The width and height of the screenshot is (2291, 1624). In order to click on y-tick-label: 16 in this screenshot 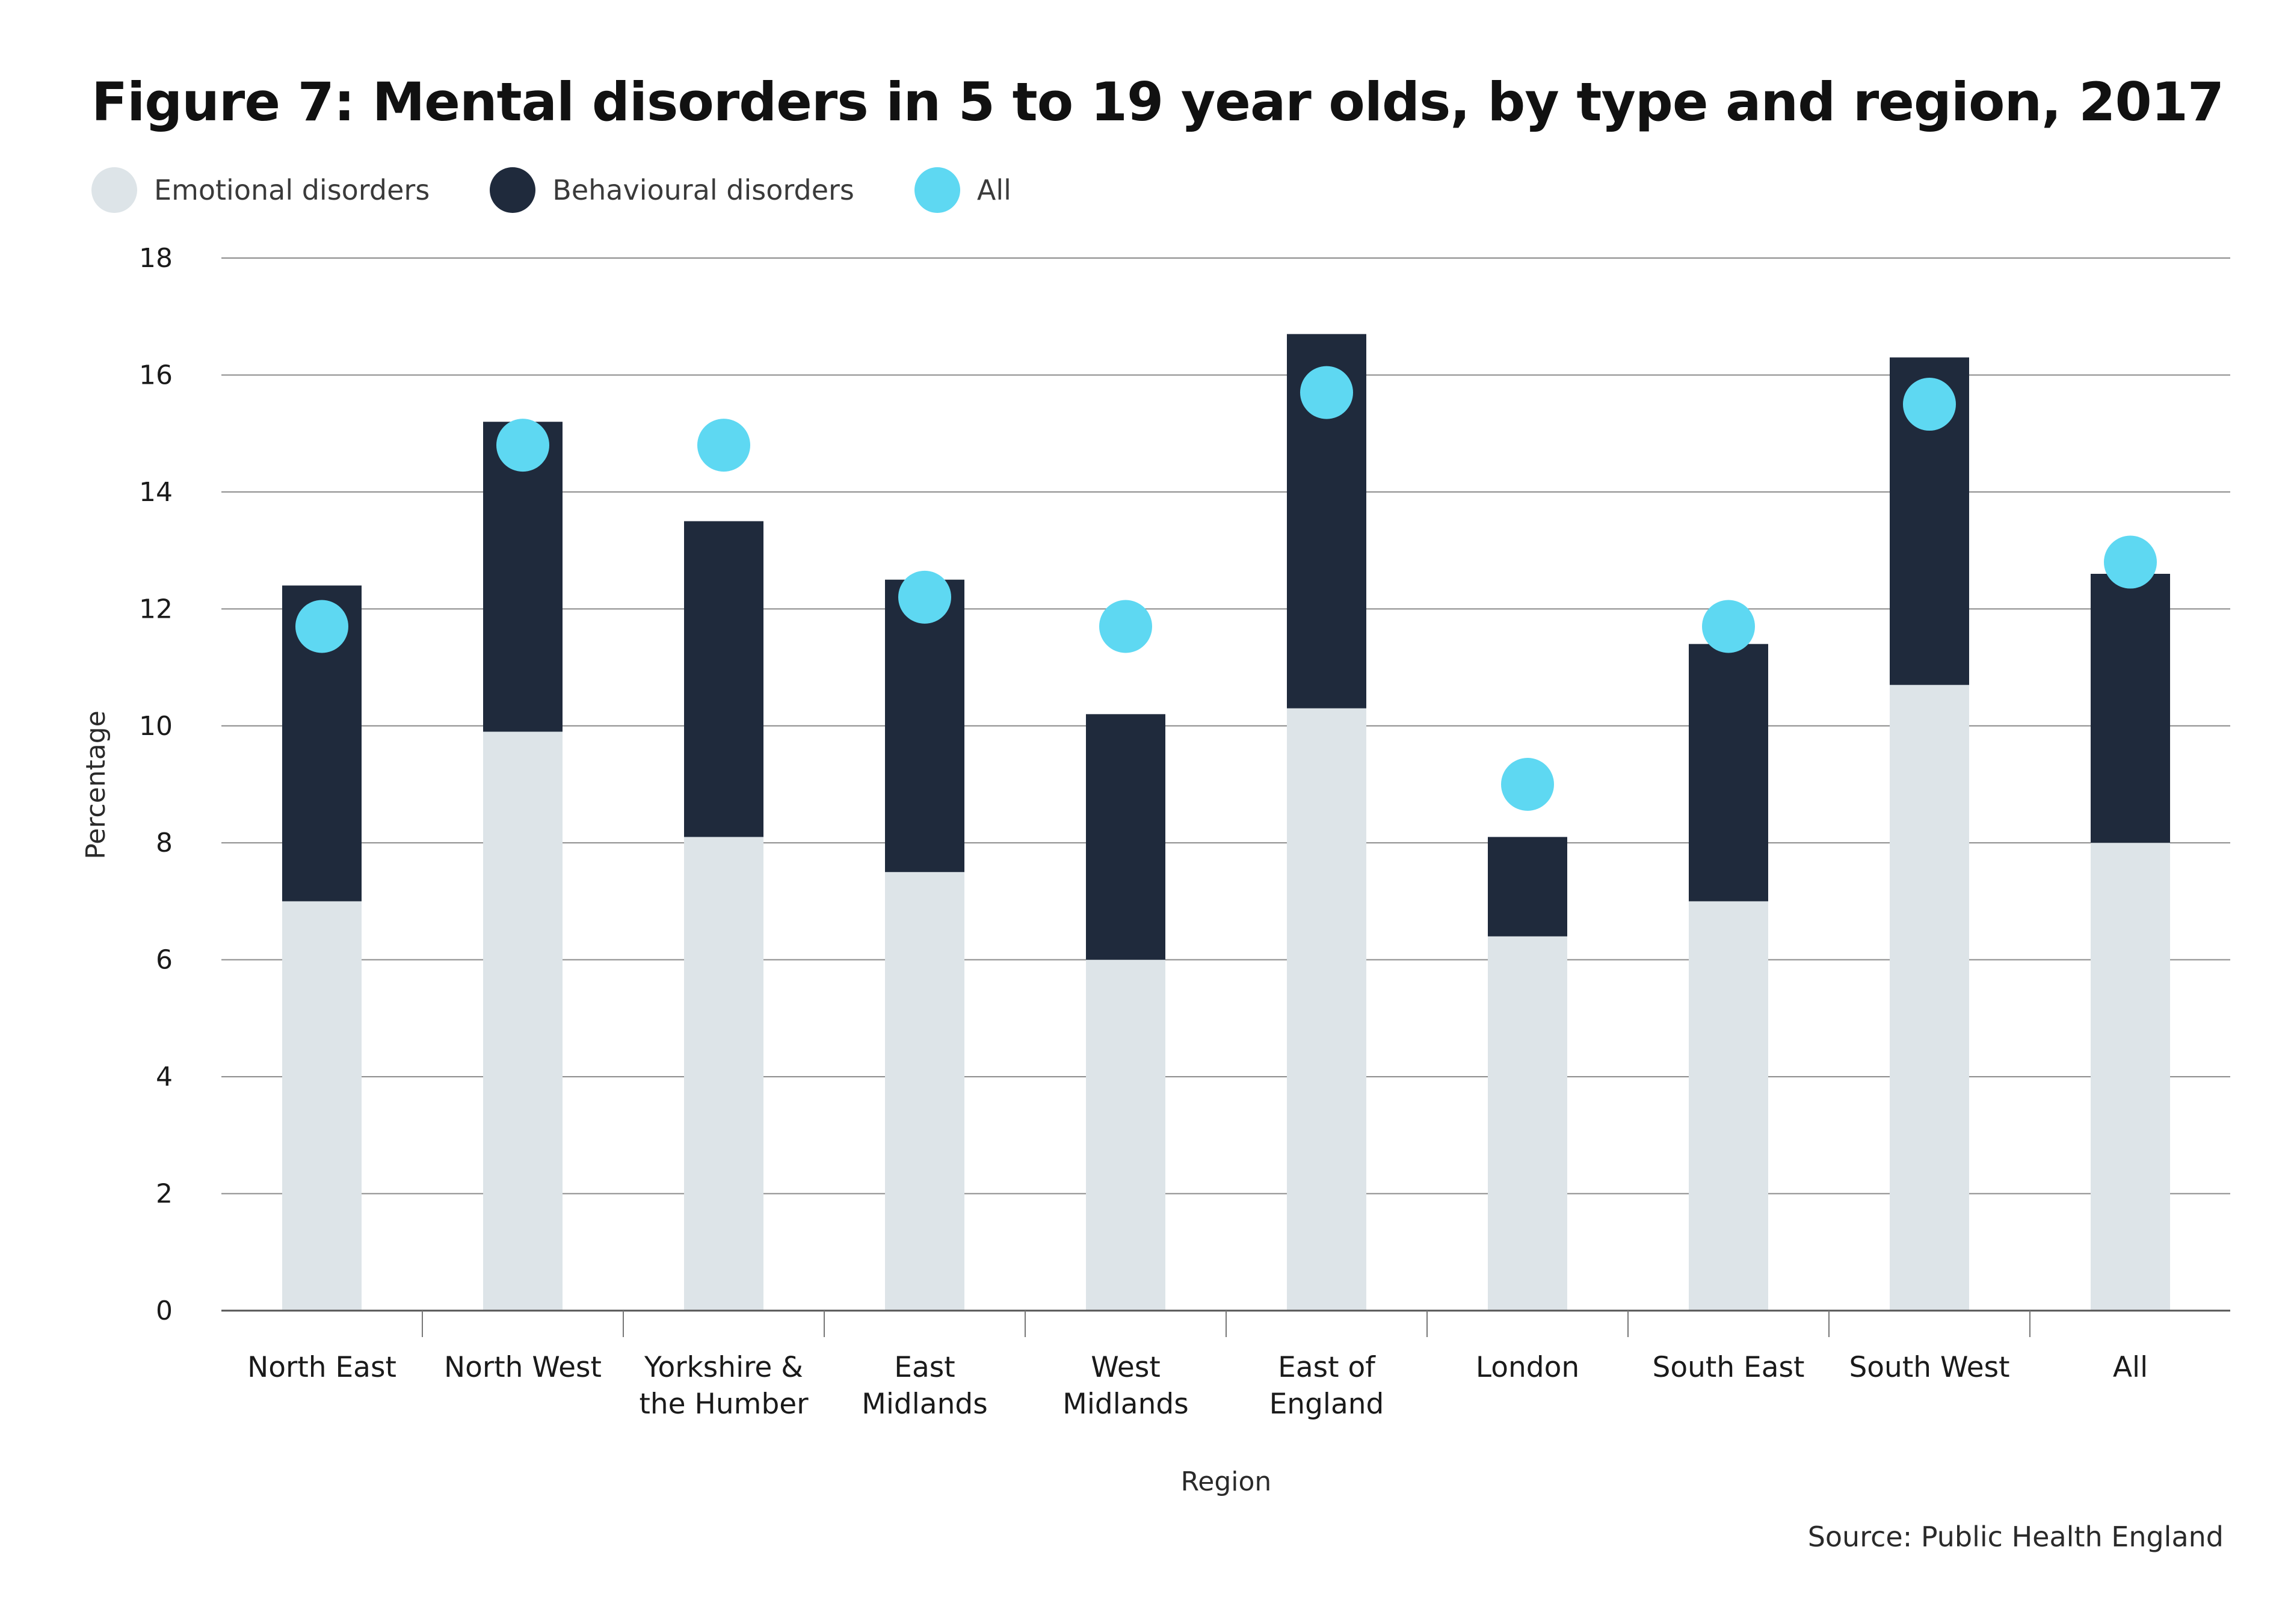, I will do `click(156, 375)`.